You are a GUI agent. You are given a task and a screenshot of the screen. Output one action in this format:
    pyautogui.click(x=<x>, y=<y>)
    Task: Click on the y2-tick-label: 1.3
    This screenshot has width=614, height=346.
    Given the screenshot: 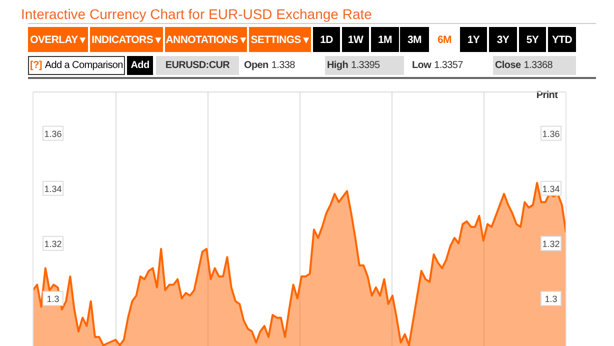 What is the action you would take?
    pyautogui.click(x=551, y=299)
    